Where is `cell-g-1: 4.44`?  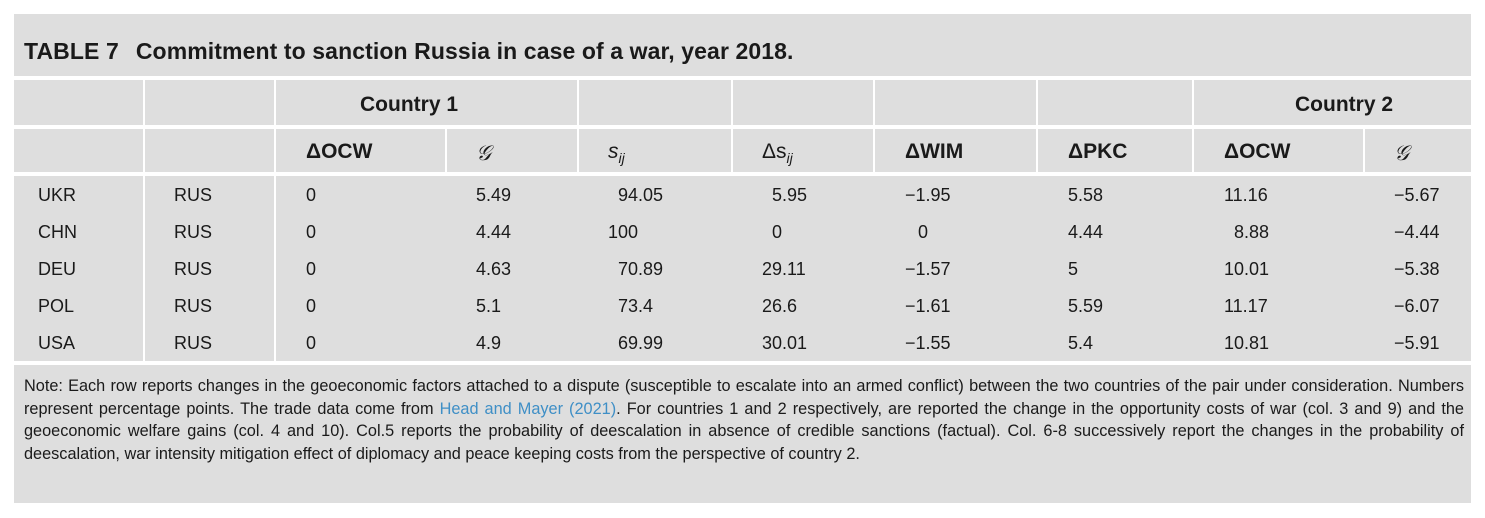 cell-g-1: 4.44 is located at coordinates (494, 232).